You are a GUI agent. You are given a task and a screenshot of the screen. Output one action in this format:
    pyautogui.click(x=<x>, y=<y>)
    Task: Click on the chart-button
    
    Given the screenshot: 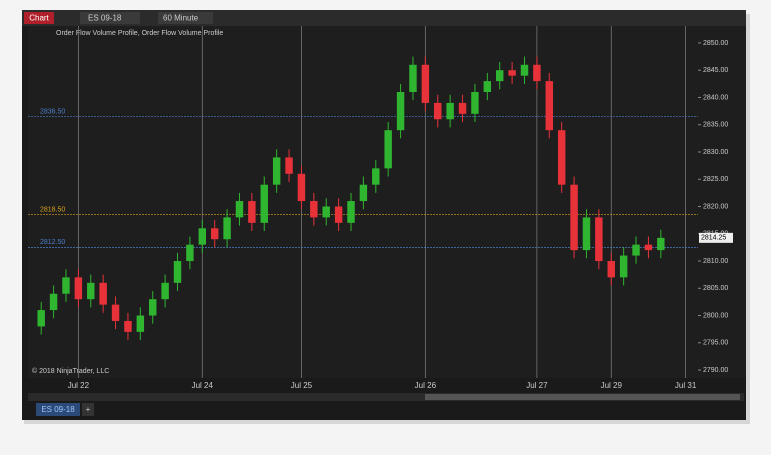 What is the action you would take?
    pyautogui.click(x=39, y=18)
    